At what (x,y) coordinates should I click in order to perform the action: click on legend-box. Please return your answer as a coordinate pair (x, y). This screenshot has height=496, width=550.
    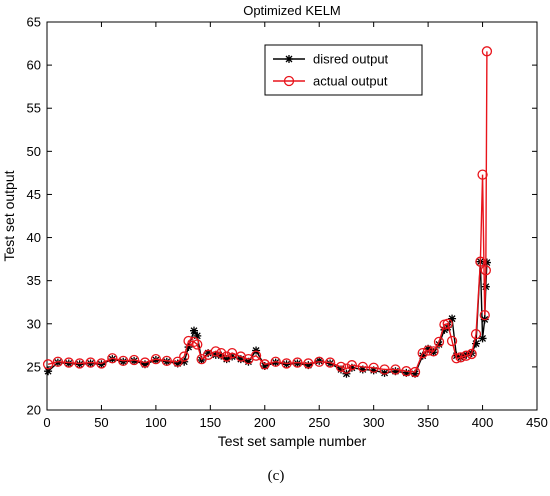
    Looking at the image, I should click on (343, 70).